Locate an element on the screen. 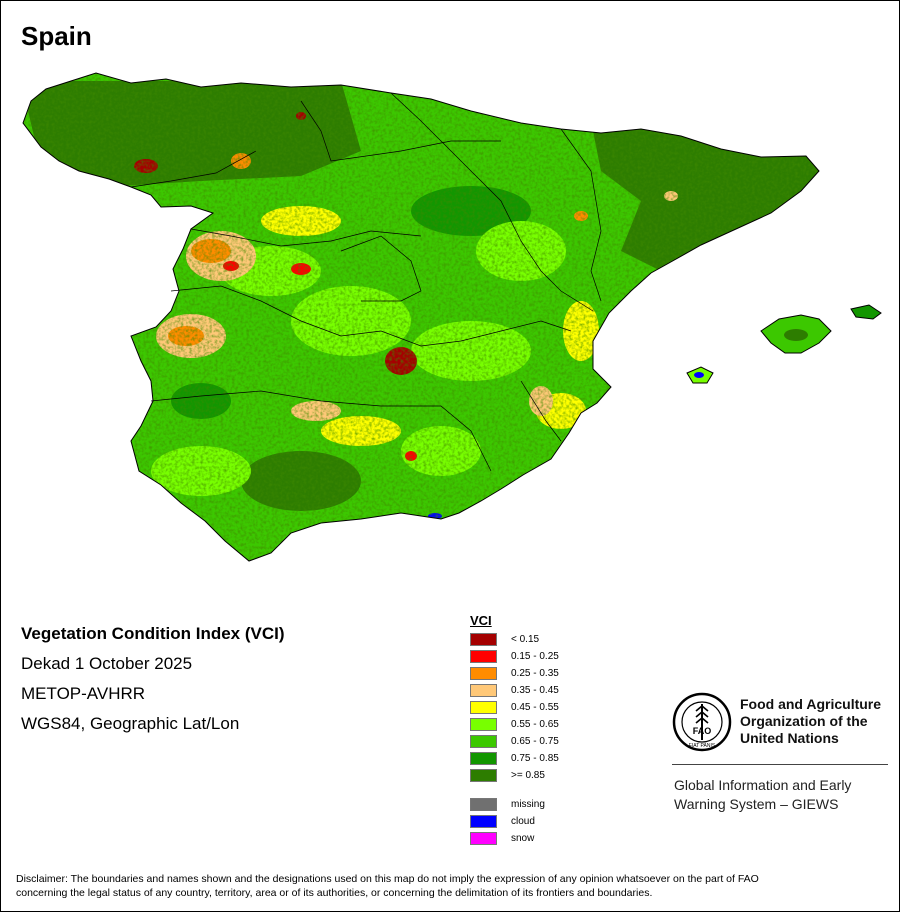  legend-item: 0.45 - 0.55 is located at coordinates (514, 707).